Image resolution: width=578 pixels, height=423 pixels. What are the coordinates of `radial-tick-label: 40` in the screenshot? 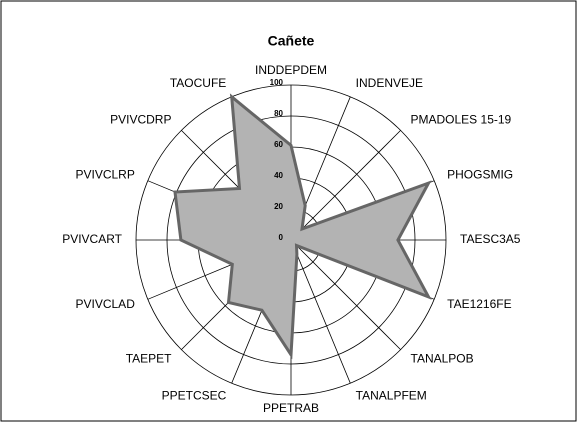 It's located at (278, 175).